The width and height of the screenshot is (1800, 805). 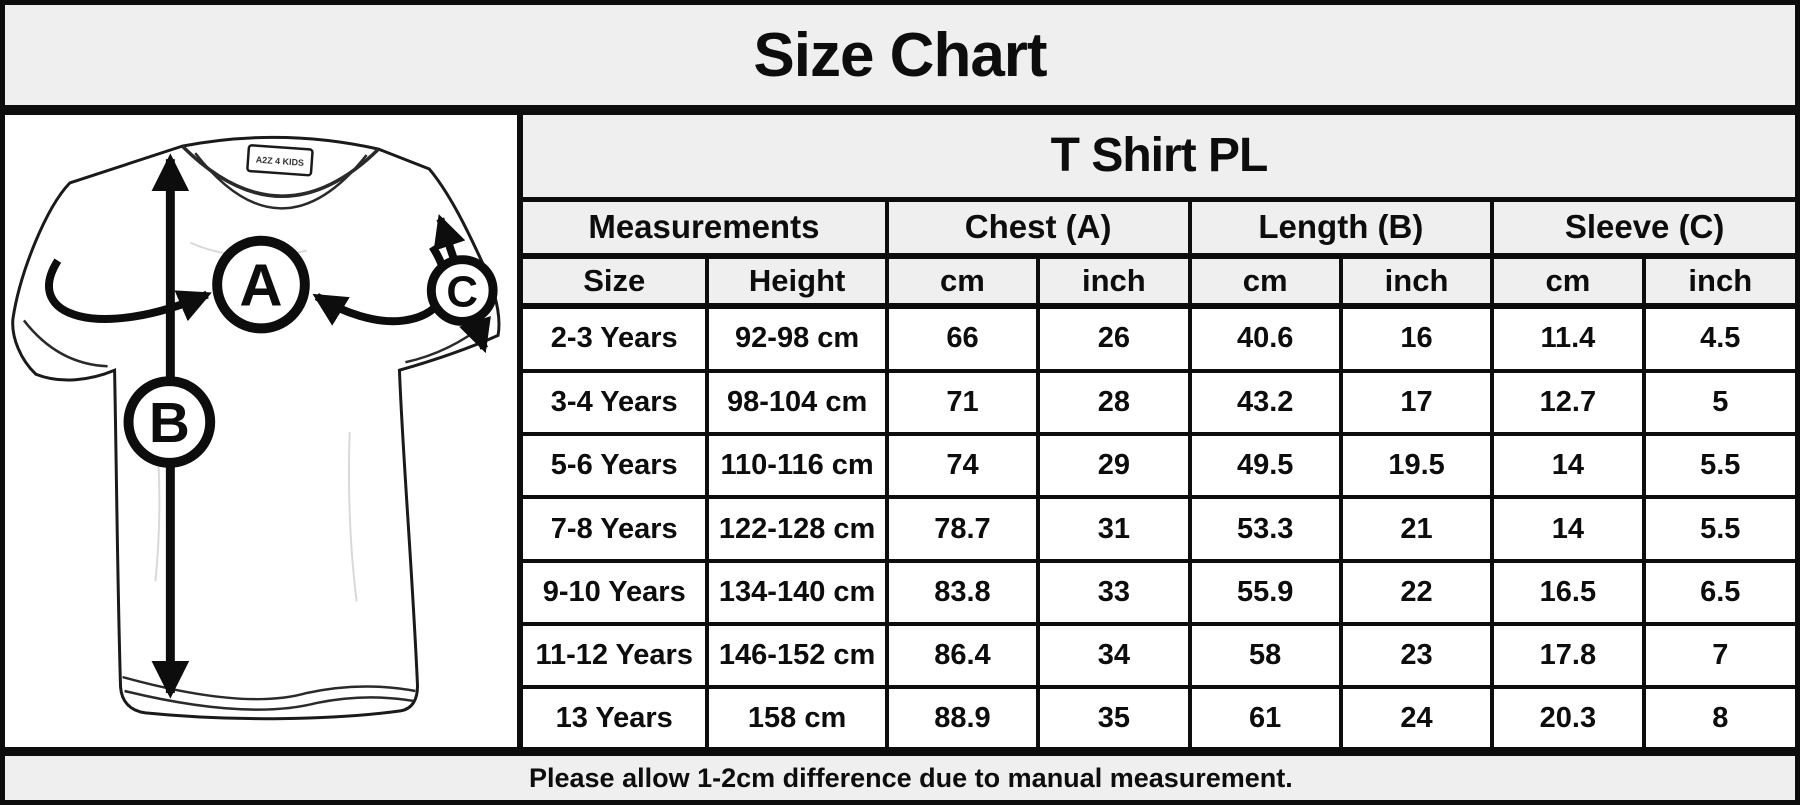 I want to click on value-cell: 146-152 cm, so click(x=797, y=655).